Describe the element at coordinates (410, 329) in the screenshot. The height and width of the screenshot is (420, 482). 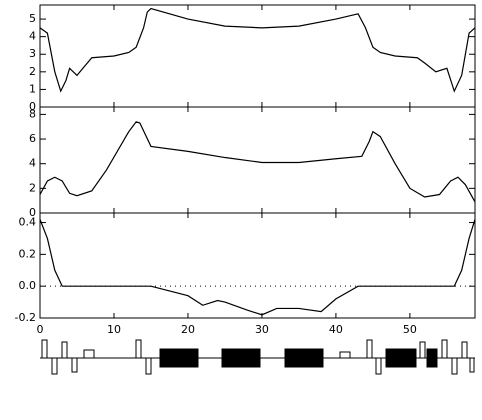
I see `x-tick-label: 50` at that location.